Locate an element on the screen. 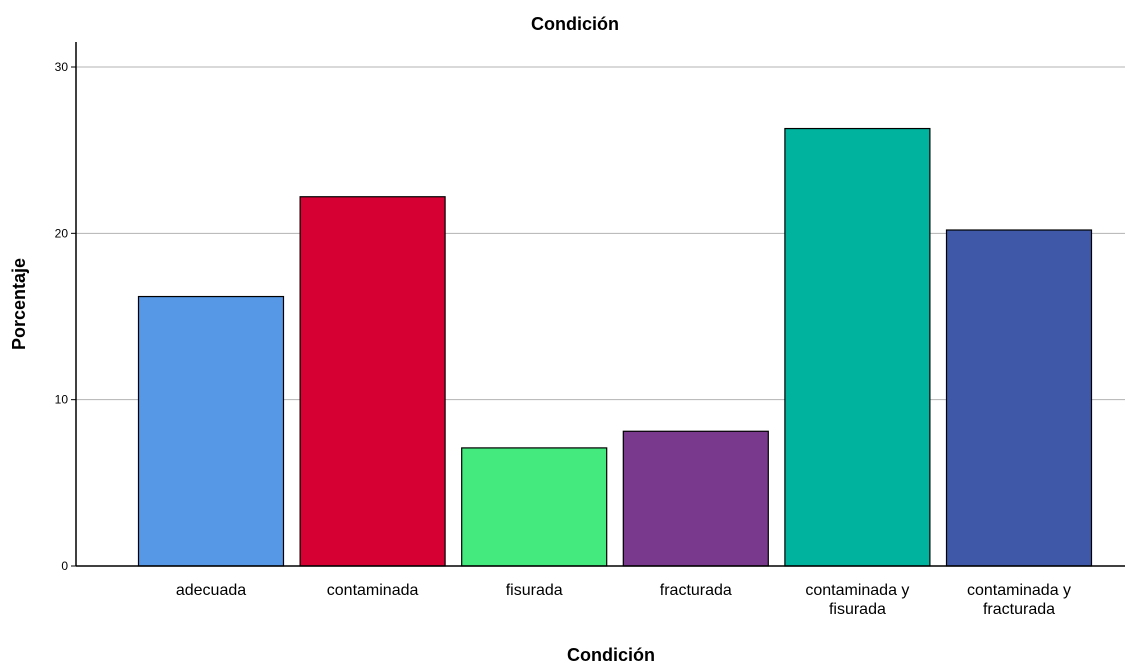 This screenshot has height=666, width=1142. x-tick-label: adecuada is located at coordinates (211, 590).